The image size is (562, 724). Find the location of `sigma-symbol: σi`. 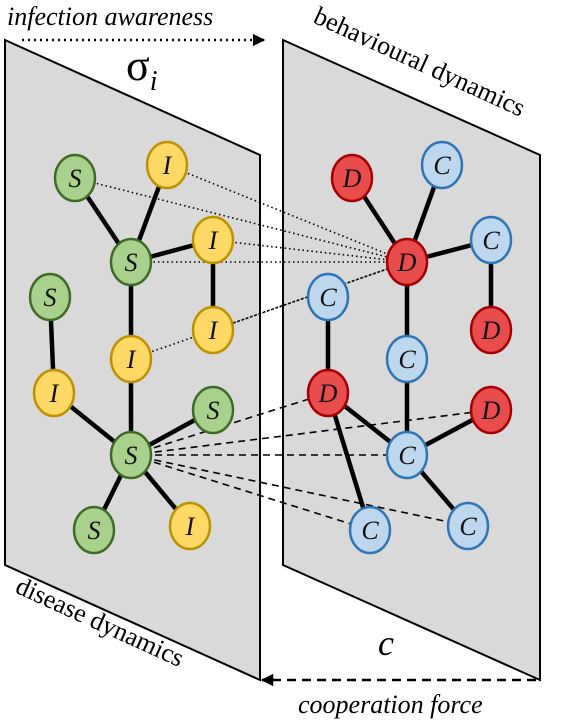

sigma-symbol: σi is located at coordinates (142, 69).